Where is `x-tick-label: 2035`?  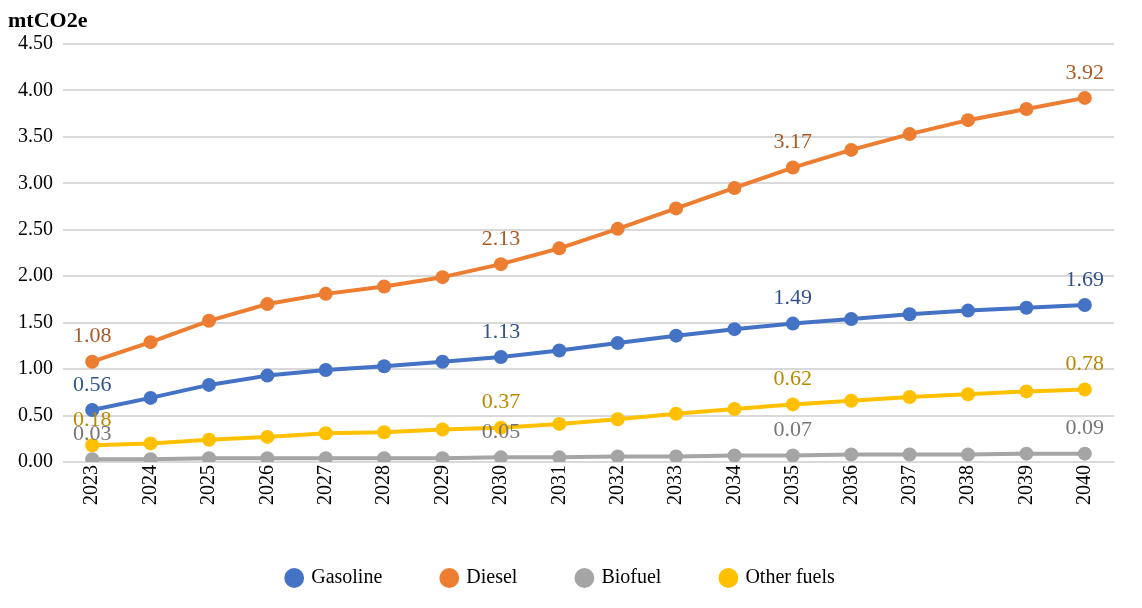 x-tick-label: 2035 is located at coordinates (791, 485).